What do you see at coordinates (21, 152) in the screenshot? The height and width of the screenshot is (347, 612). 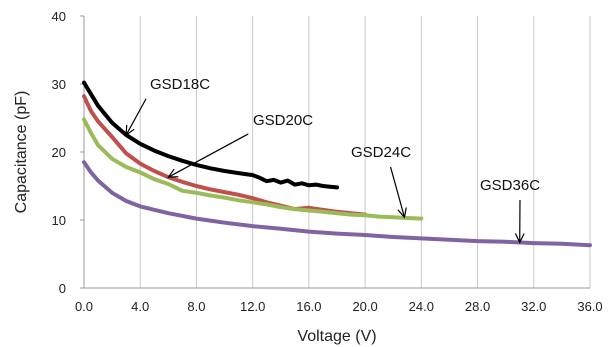 I see `y-axis-title: Capacitance (pF)` at bounding box center [21, 152].